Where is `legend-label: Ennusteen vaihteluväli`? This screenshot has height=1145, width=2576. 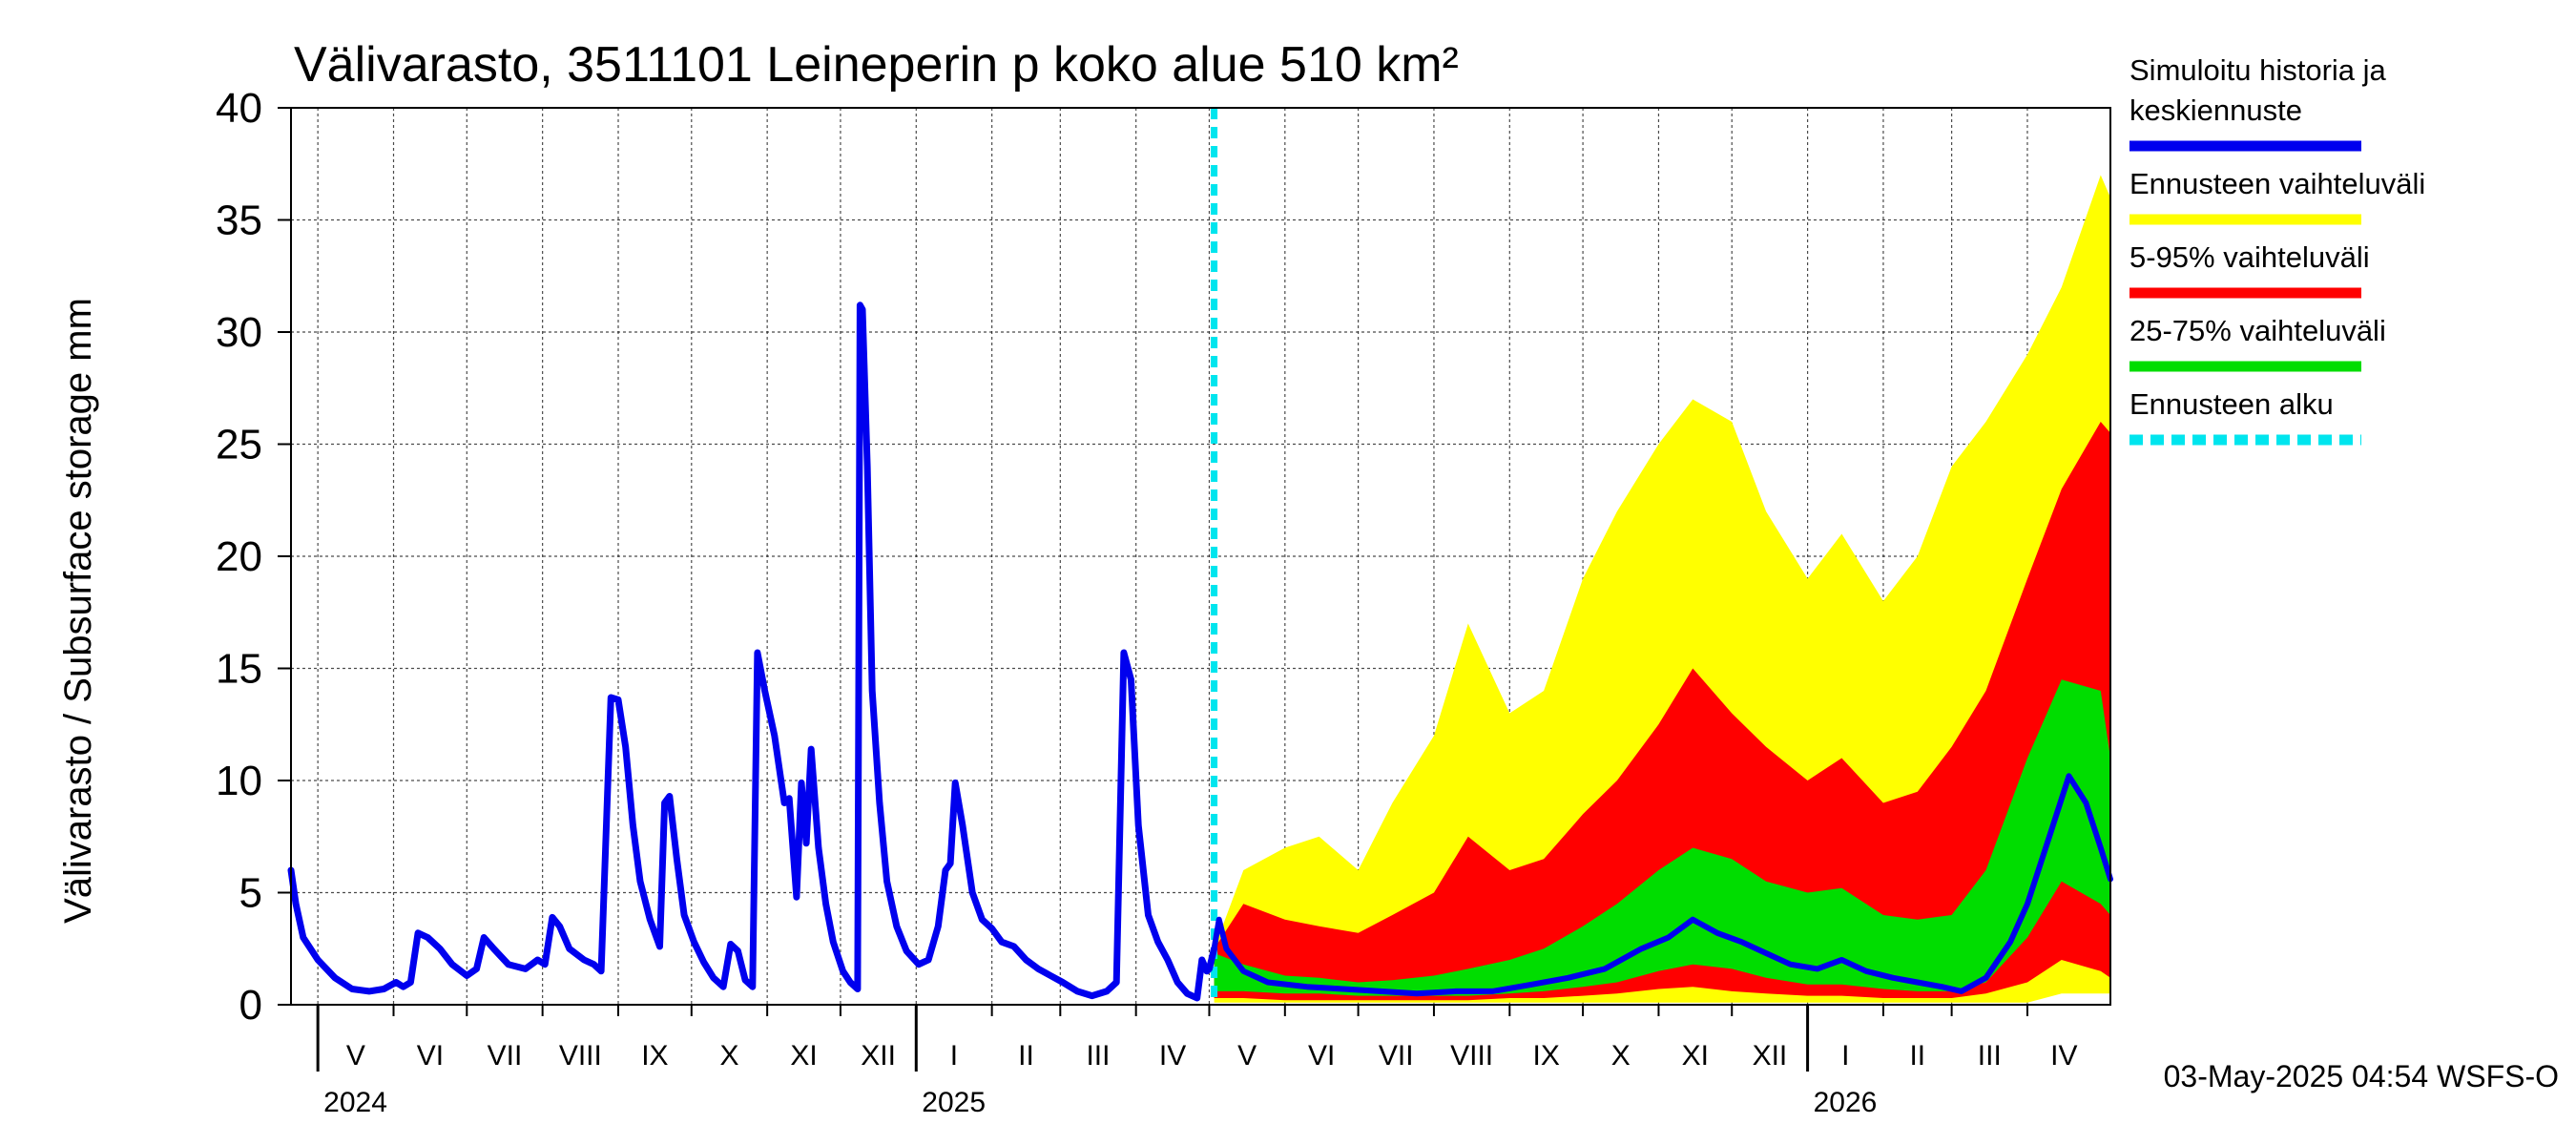
legend-label: Ennusteen vaihteluväli is located at coordinates (2277, 184).